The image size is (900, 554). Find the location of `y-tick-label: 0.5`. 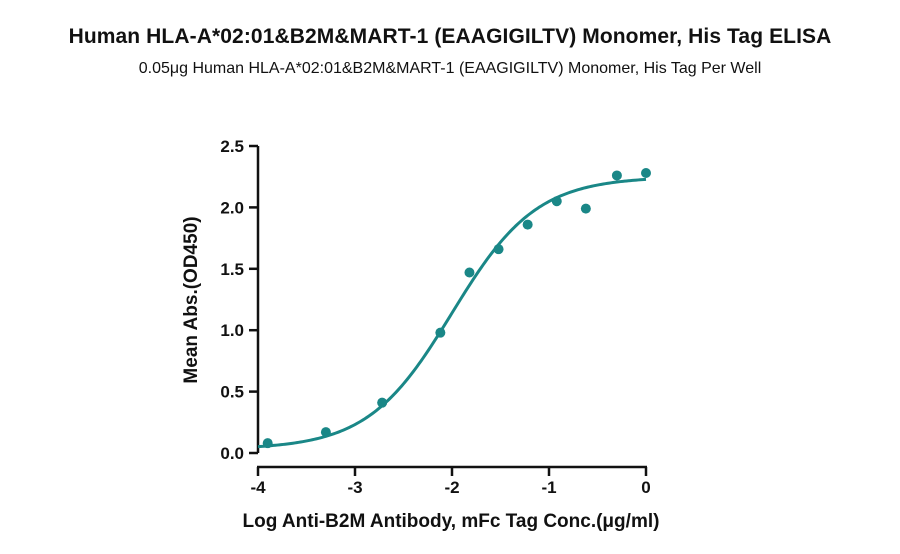

y-tick-label: 0.5 is located at coordinates (232, 392).